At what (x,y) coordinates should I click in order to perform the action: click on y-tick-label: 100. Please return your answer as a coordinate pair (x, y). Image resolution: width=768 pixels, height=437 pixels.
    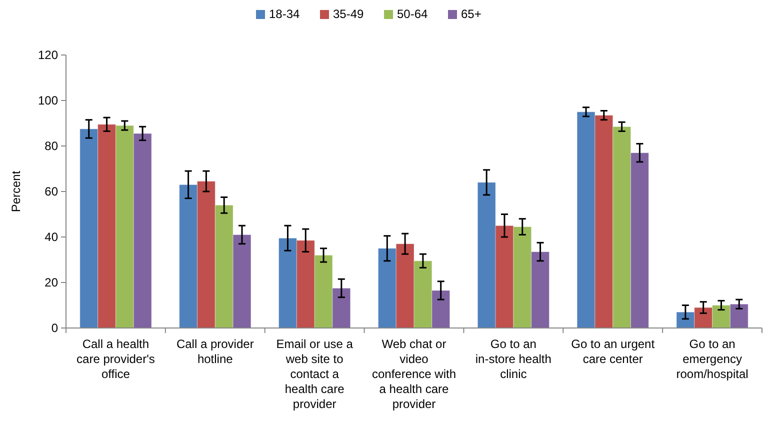
    Looking at the image, I should click on (48, 101).